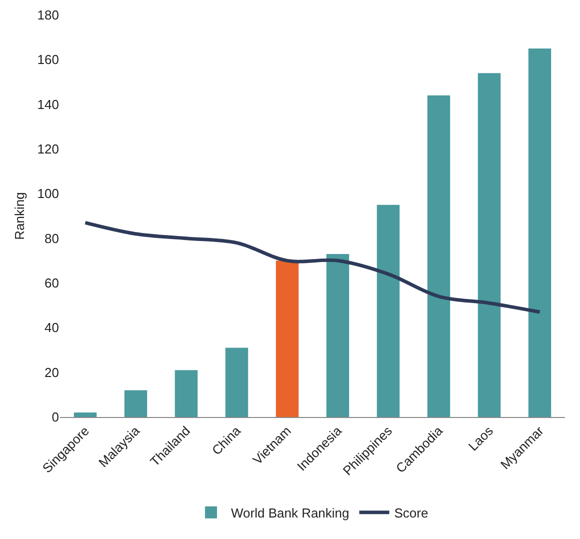 The width and height of the screenshot is (580, 539). Describe the element at coordinates (48, 149) in the screenshot. I see `y-tick-label: 120` at that location.